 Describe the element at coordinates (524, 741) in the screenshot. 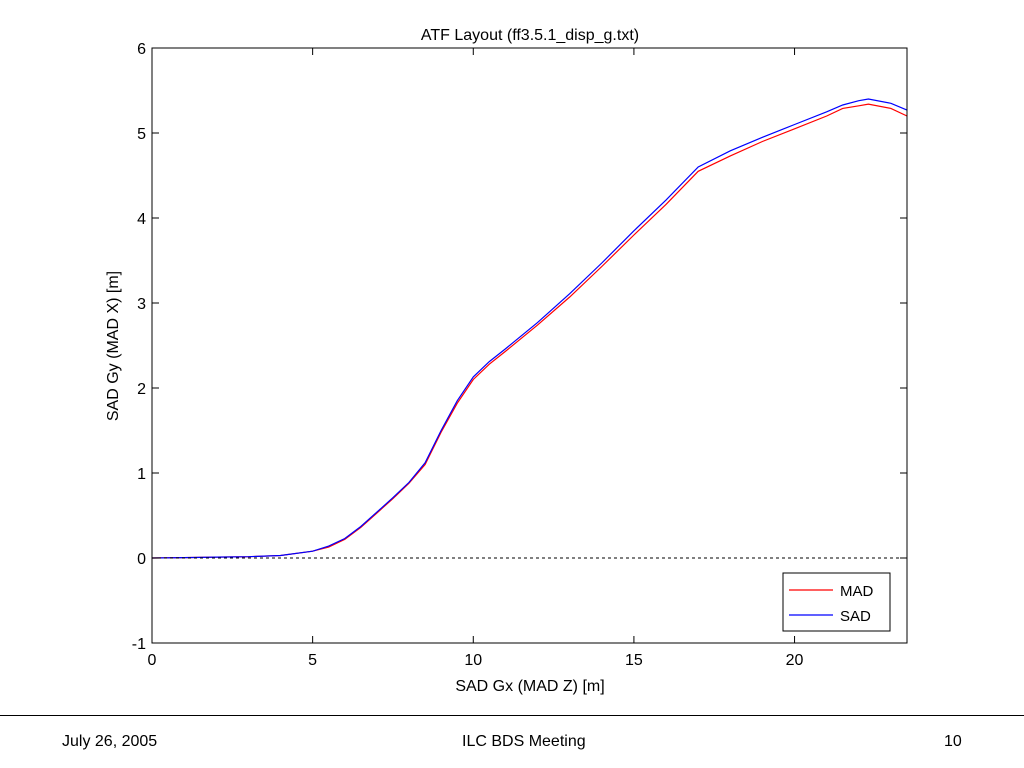

I see `footer-meeting-title: ILC BDS Meeting` at that location.